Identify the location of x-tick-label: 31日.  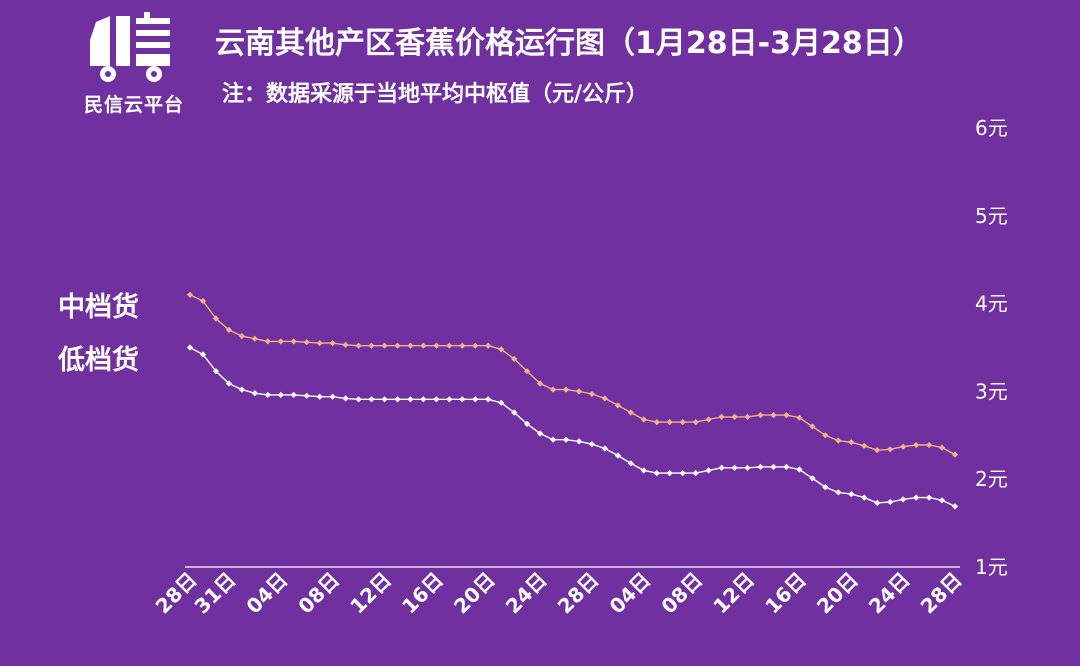
(215, 593).